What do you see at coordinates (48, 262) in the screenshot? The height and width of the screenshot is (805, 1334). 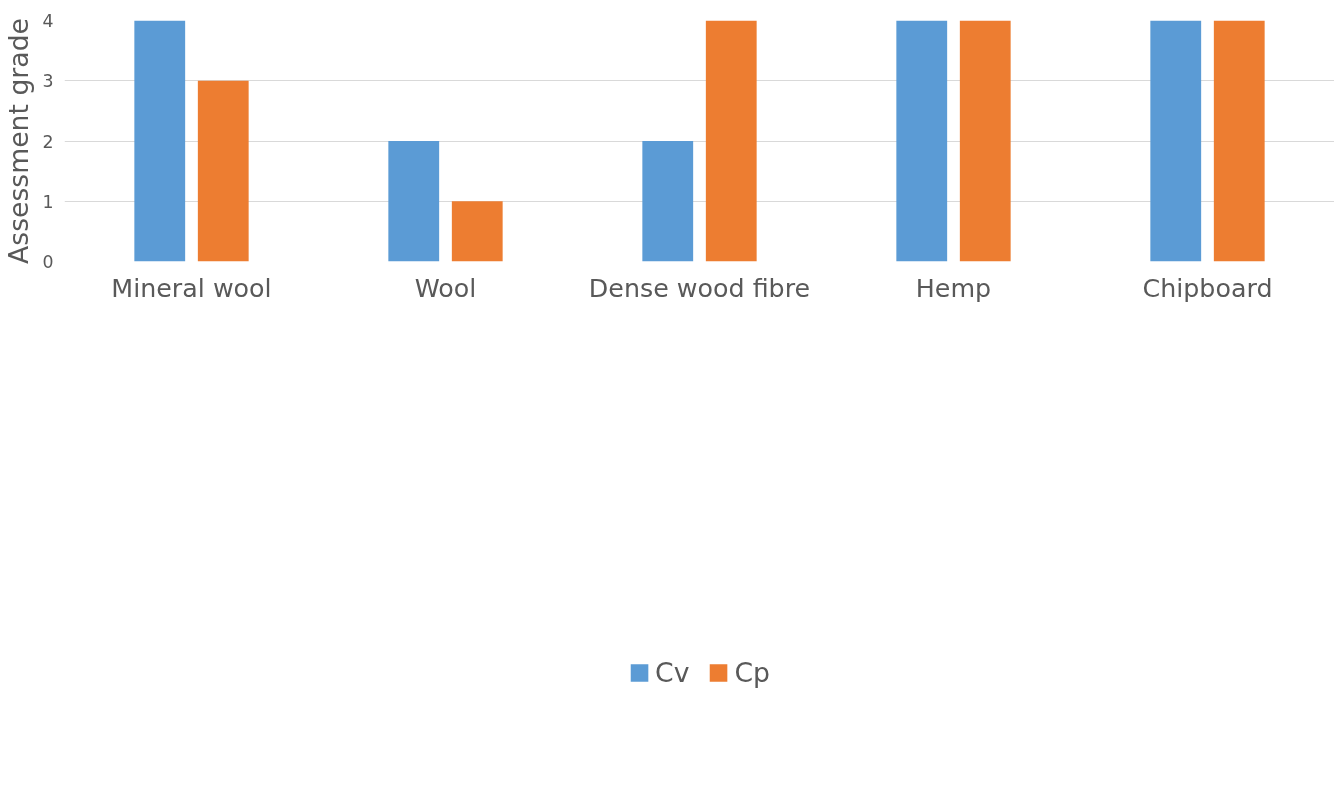 I see `y-tick-label: 0` at bounding box center [48, 262].